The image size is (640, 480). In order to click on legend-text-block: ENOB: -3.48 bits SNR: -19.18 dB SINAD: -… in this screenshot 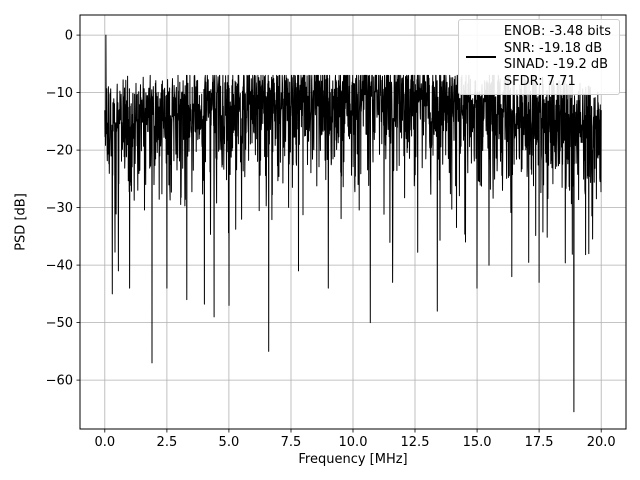, I will do `click(557, 57)`.